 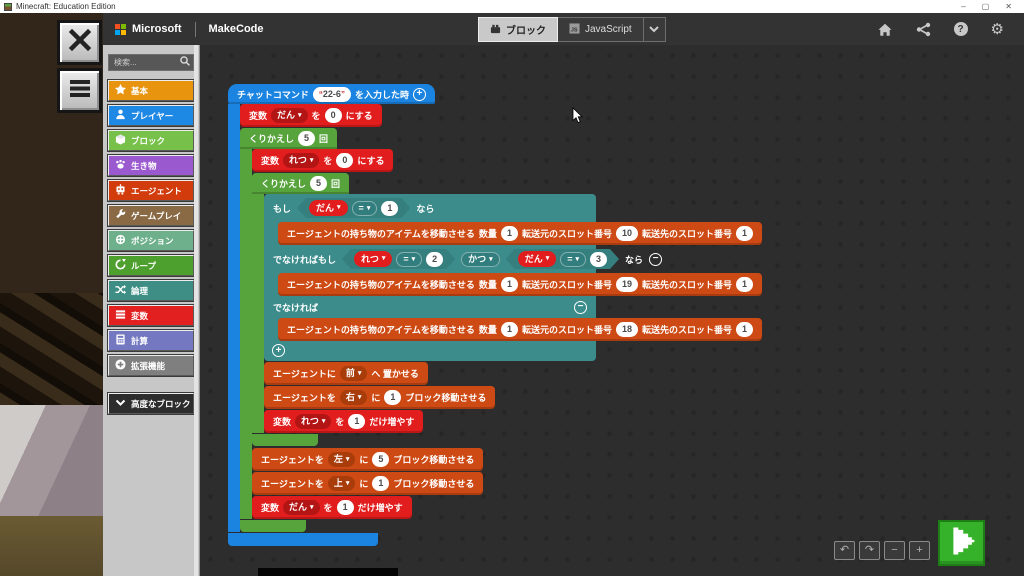 I want to click on direction-dropdown: 右, so click(x=353, y=397).